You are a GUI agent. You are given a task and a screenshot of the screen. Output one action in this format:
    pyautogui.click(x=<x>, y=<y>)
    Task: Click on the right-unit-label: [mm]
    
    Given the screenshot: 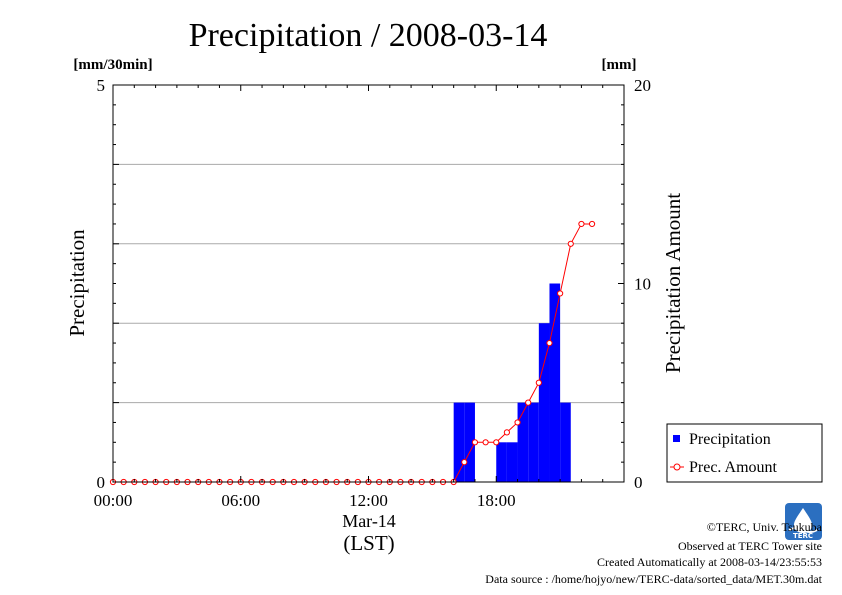 What is the action you would take?
    pyautogui.click(x=619, y=65)
    